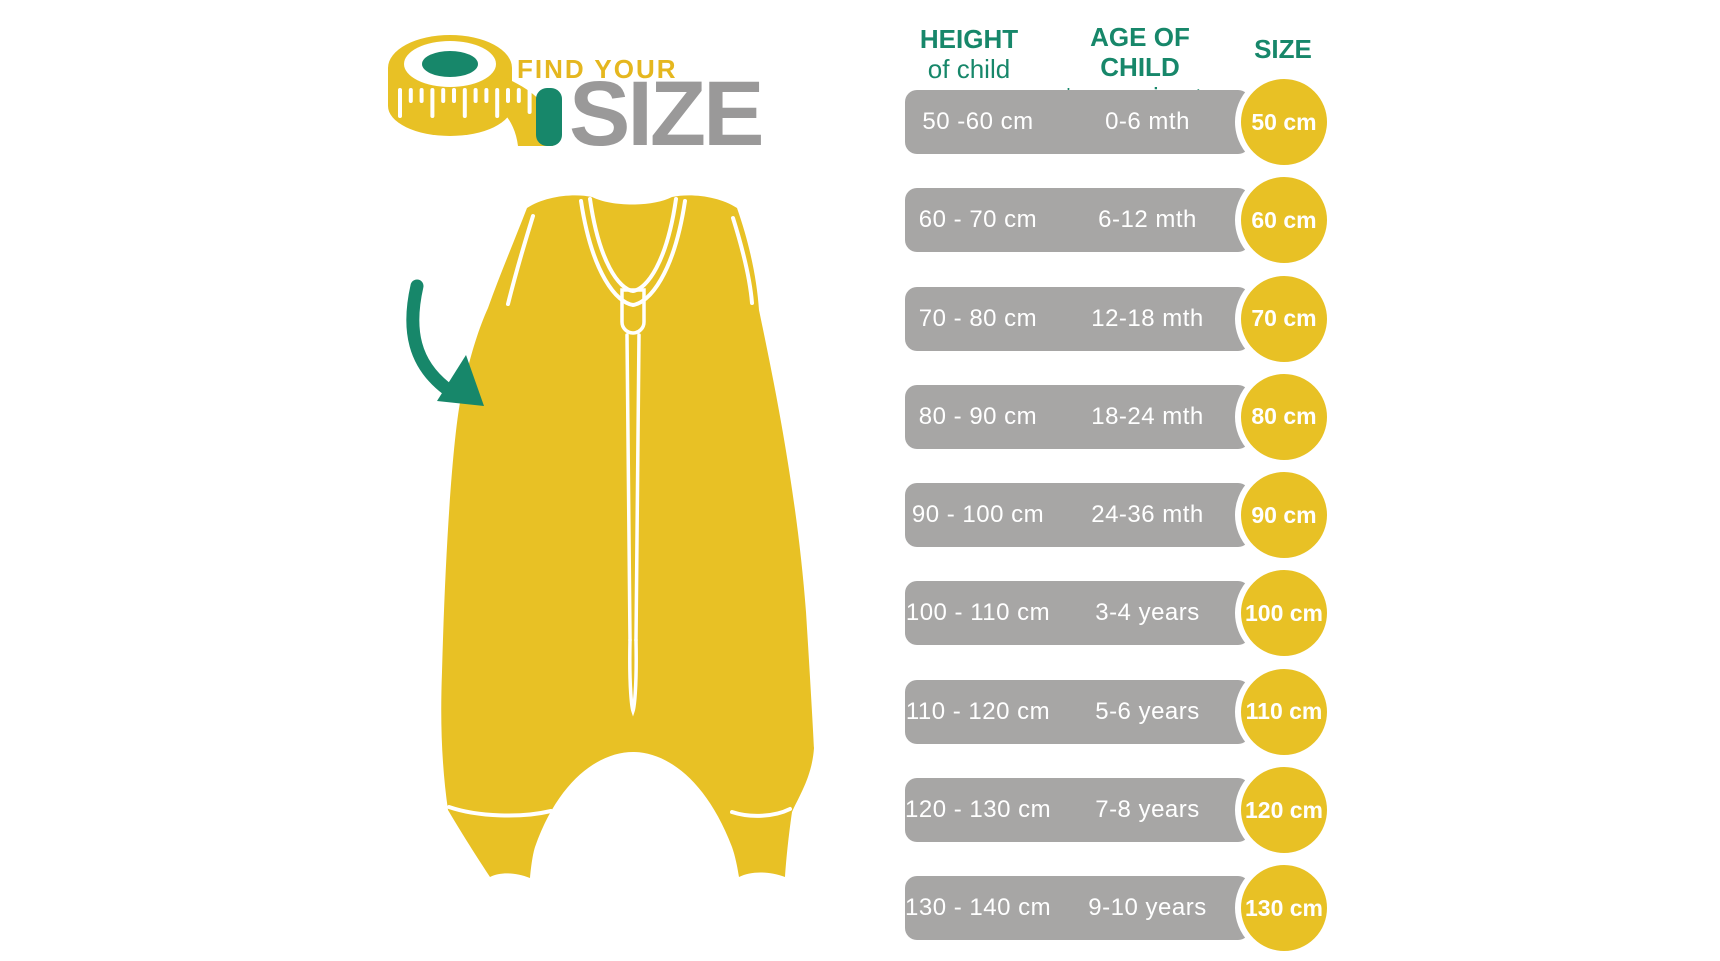  I want to click on tape-spool-center, so click(450, 64).